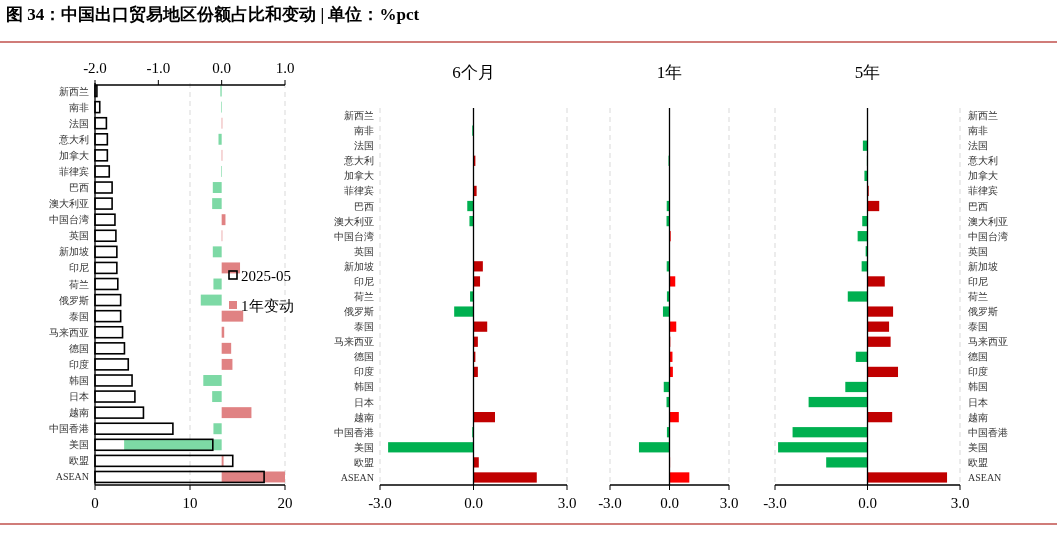 The width and height of the screenshot is (1057, 551). I want to click on legend-label: 1年变动, so click(267, 306).